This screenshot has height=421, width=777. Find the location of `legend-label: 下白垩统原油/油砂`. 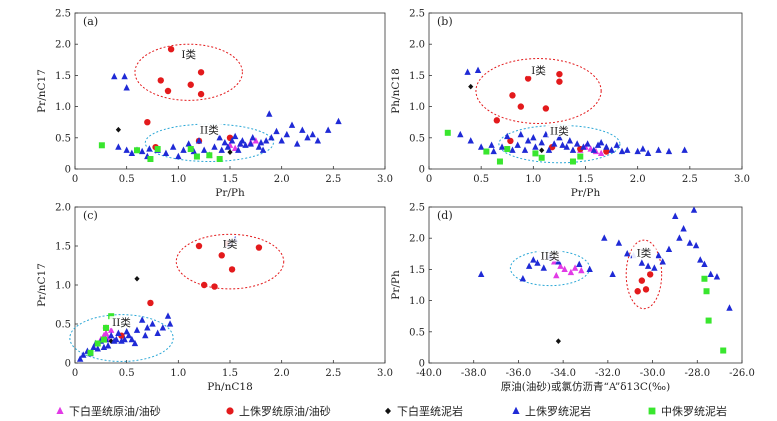

legend-label: 下白垩统原油/油砂 is located at coordinates (115, 411).